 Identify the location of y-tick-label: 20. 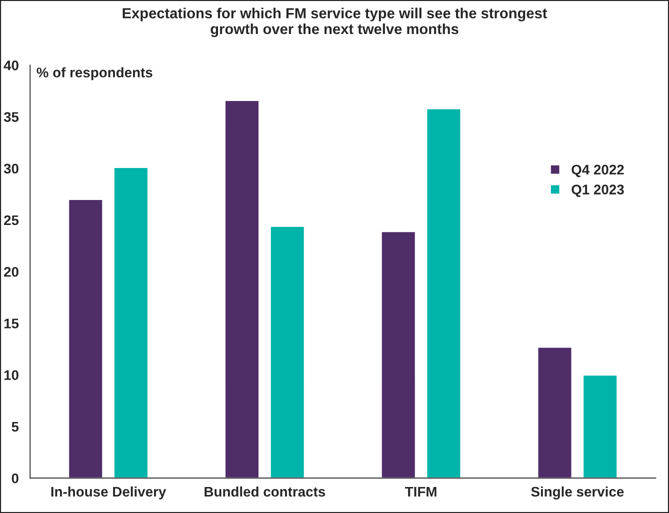
(11, 271).